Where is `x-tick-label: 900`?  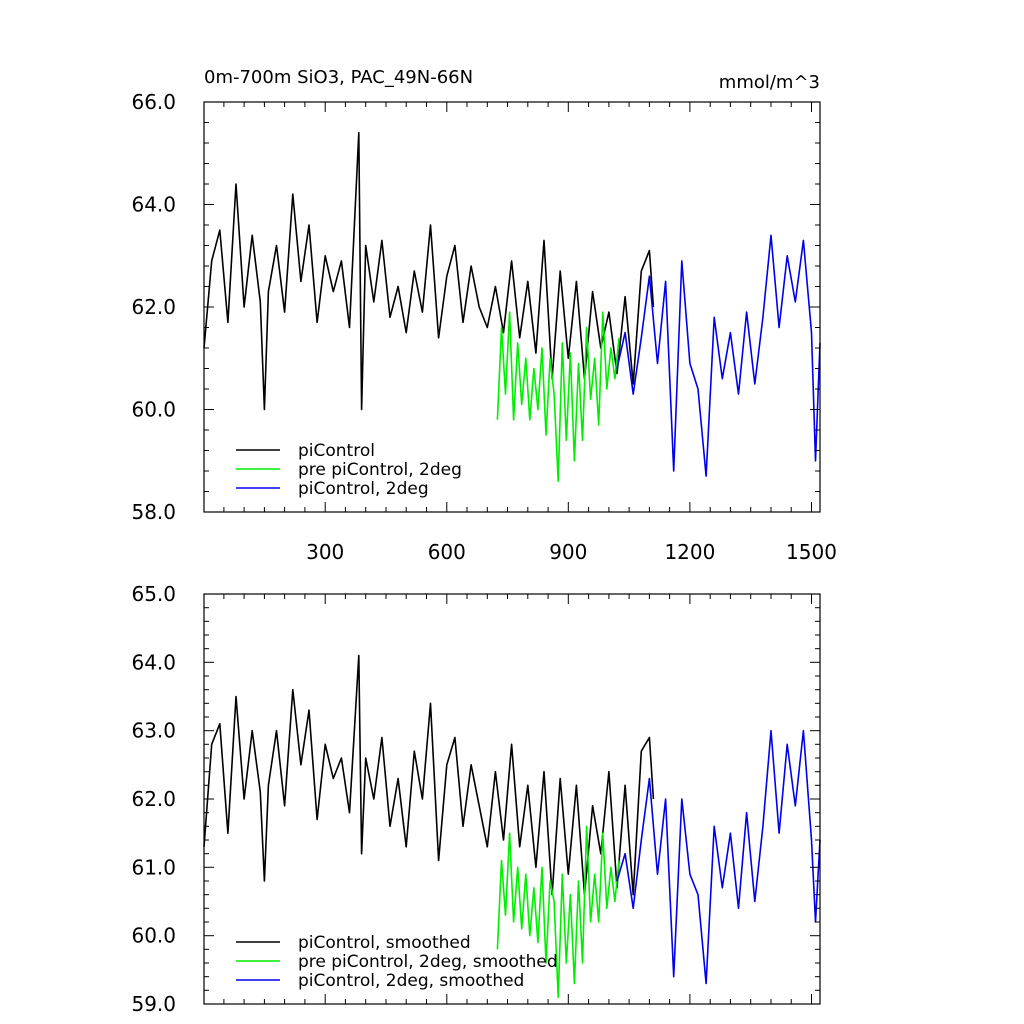 x-tick-label: 900 is located at coordinates (568, 552).